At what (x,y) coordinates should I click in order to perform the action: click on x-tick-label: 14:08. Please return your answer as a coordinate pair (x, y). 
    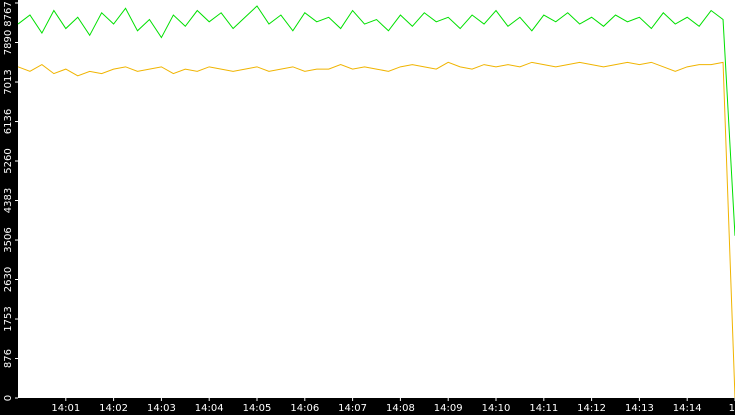
    Looking at the image, I should click on (400, 408).